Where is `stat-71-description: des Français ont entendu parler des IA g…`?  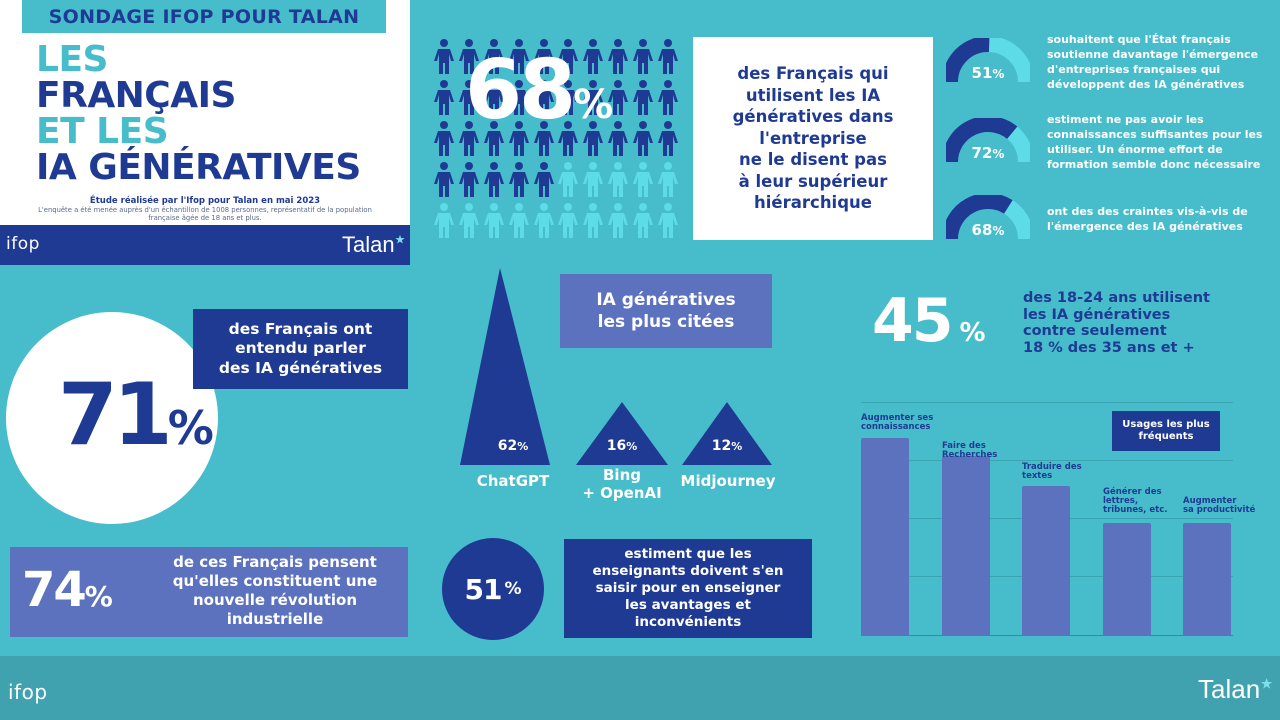
stat-71-description: des Français ont entendu parler des IA g… is located at coordinates (300, 349).